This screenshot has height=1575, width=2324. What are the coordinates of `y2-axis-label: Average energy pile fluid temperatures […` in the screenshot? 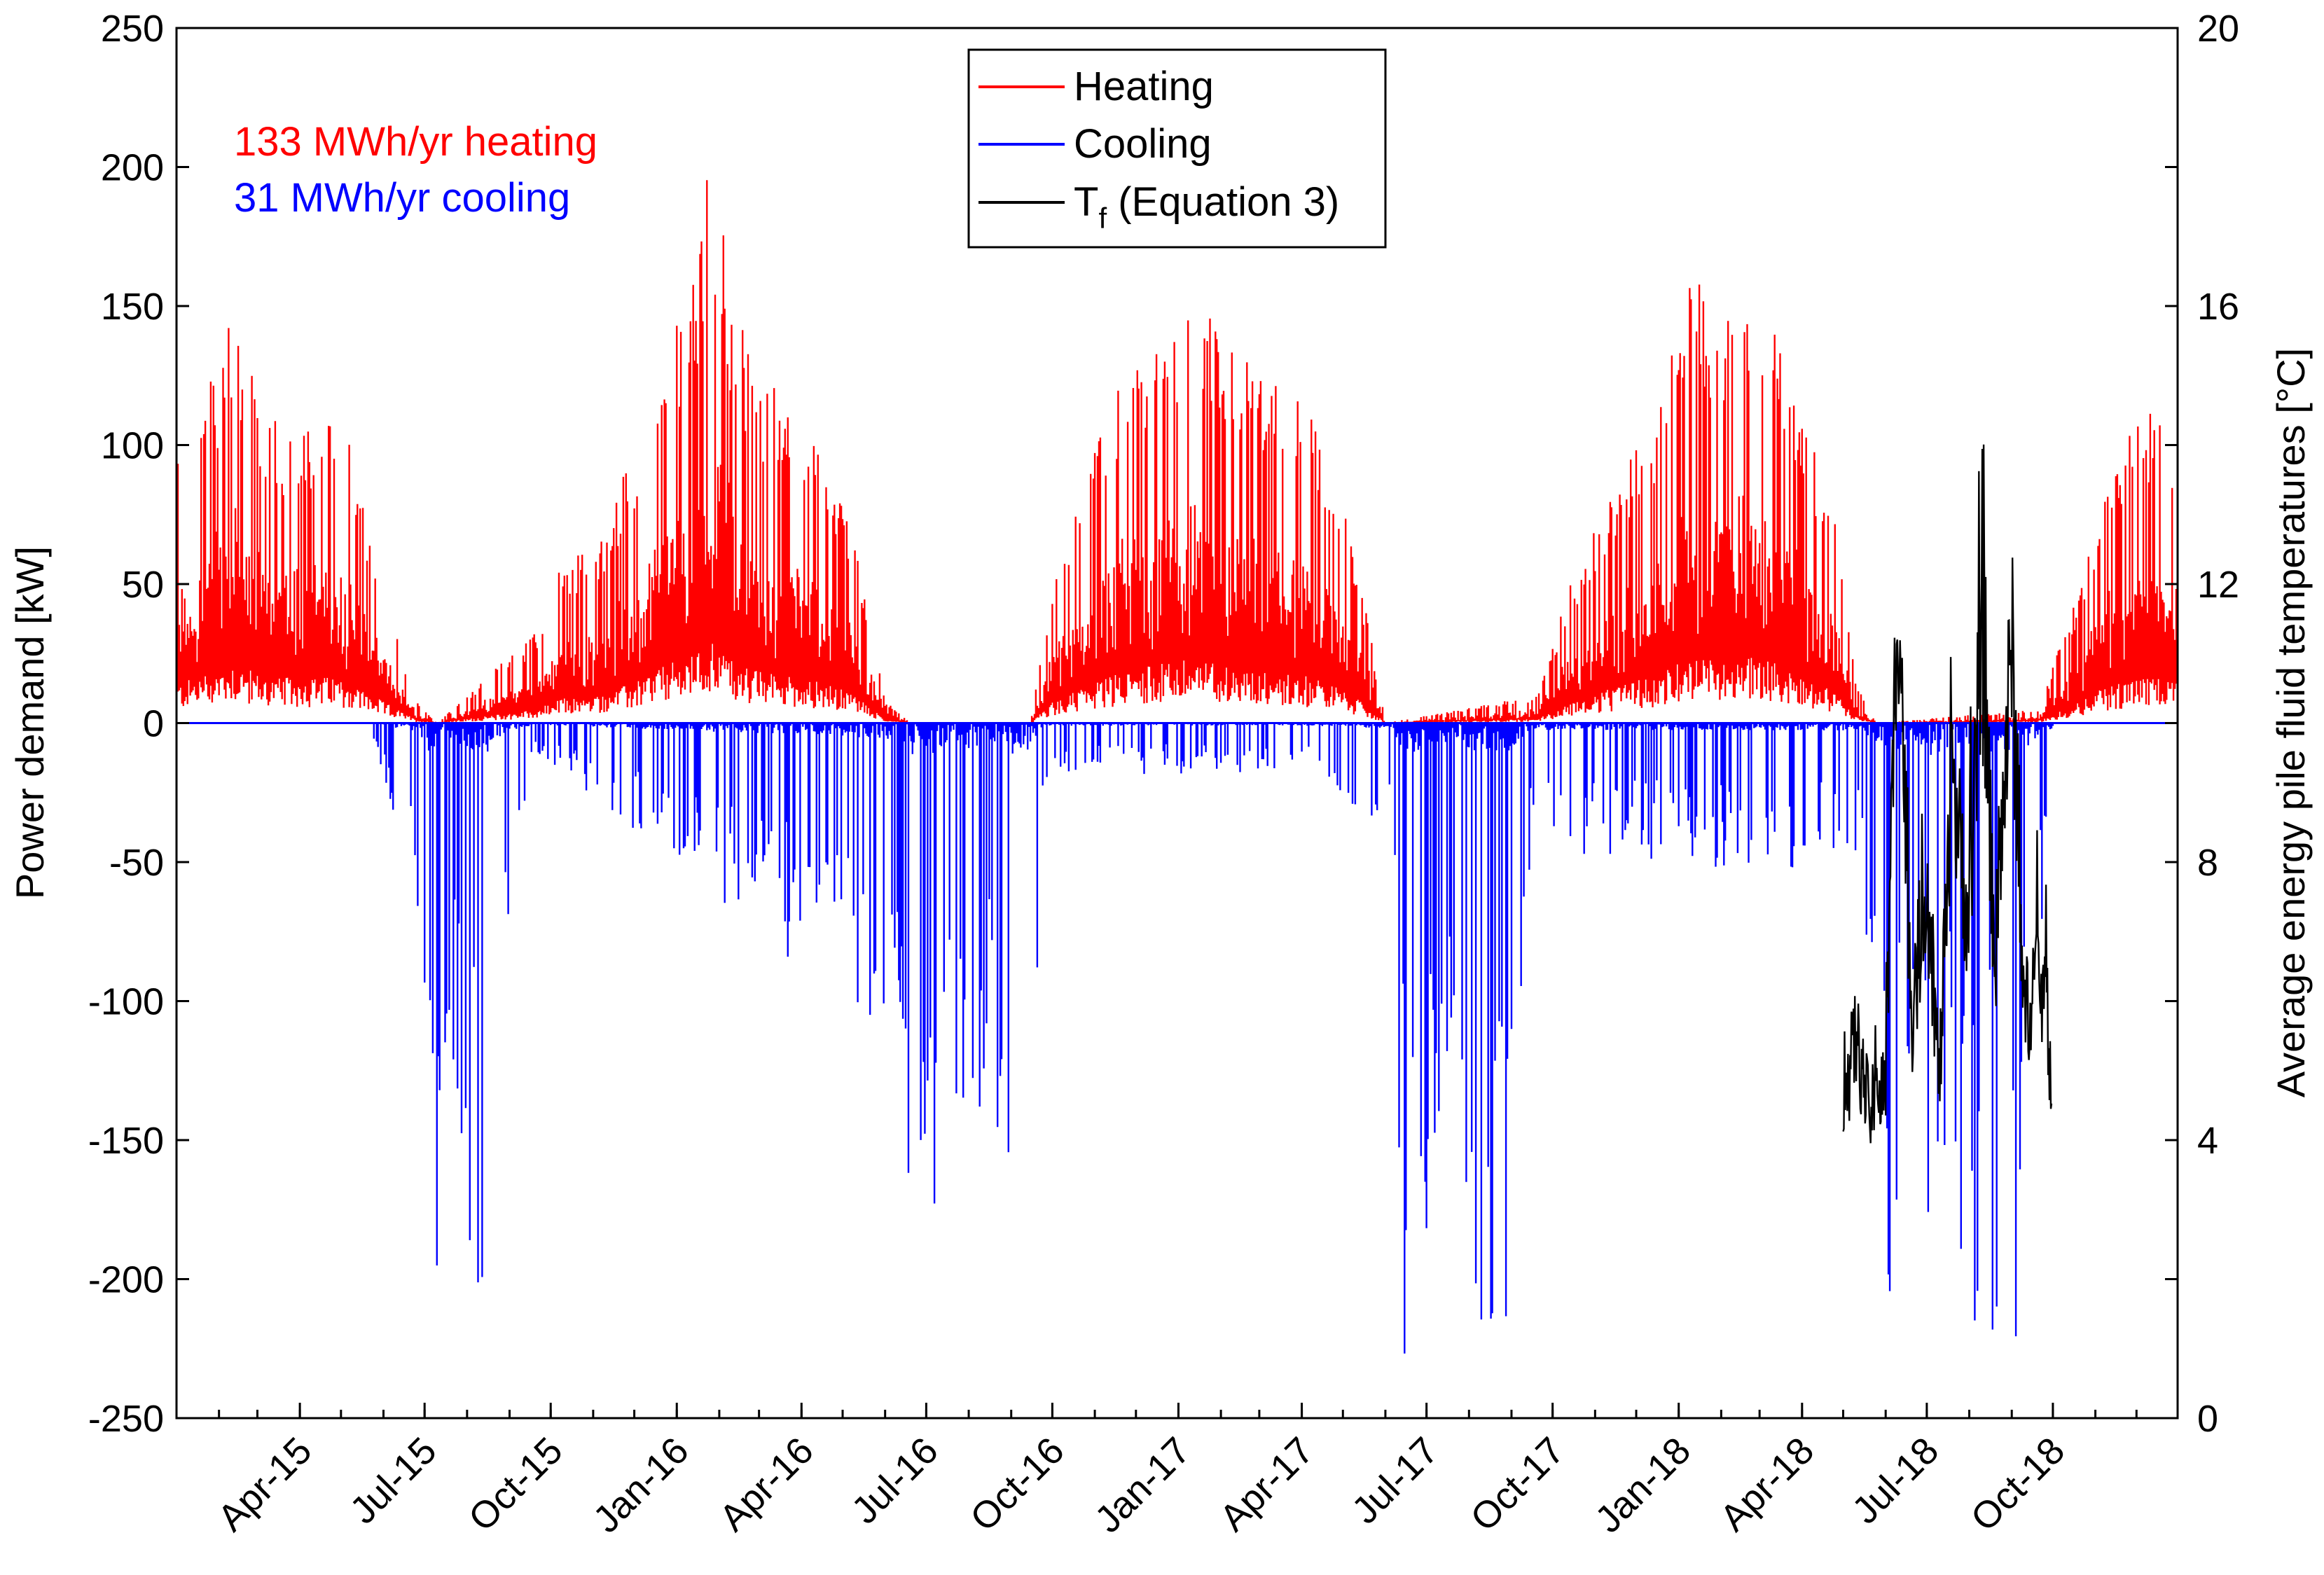 It's located at (2291, 722).